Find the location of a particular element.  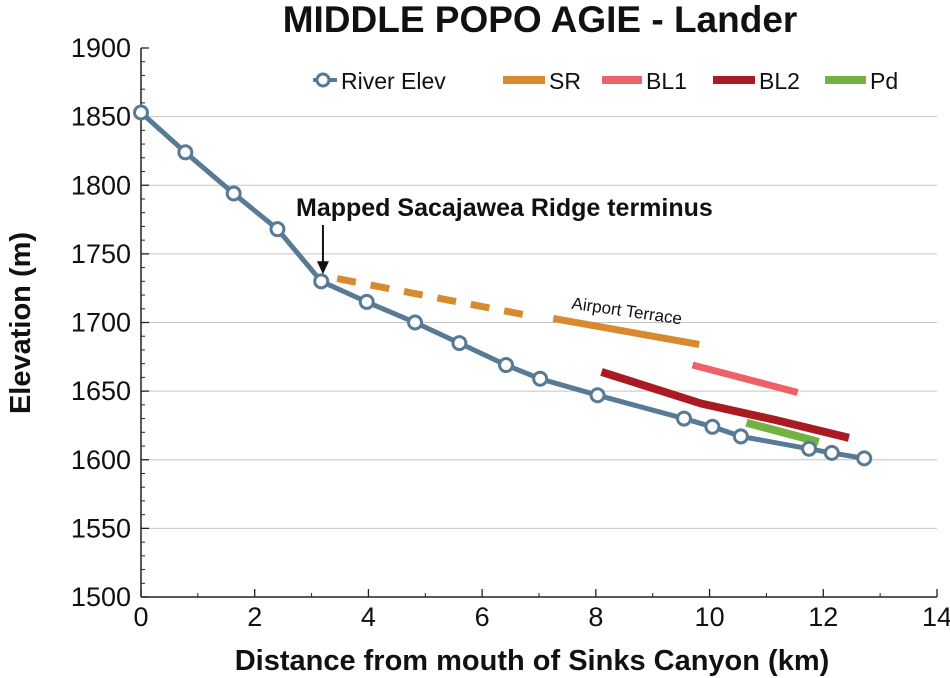

legend-label-pd: Pd is located at coordinates (884, 81).